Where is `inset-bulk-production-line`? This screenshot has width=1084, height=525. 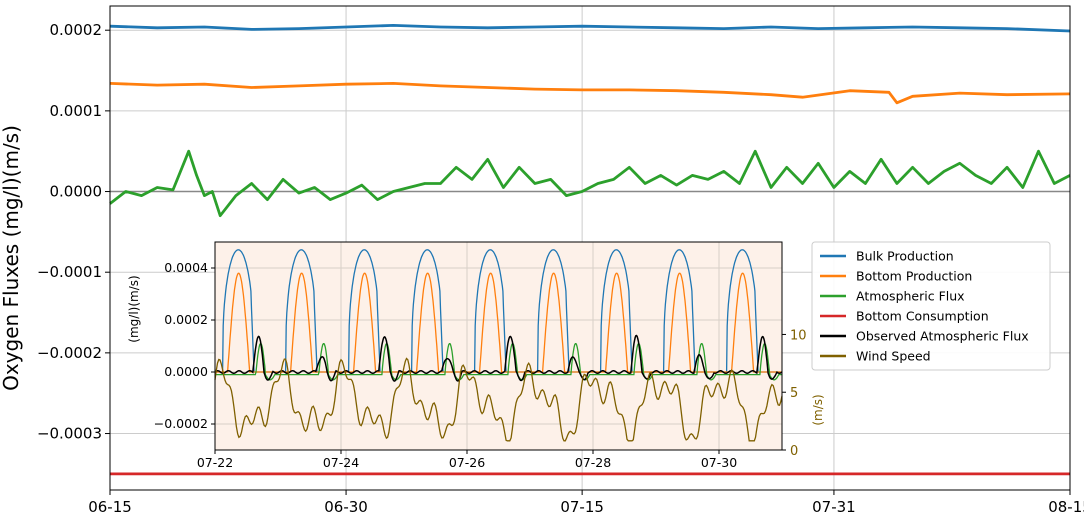 inset-bulk-production-line is located at coordinates (498, 311).